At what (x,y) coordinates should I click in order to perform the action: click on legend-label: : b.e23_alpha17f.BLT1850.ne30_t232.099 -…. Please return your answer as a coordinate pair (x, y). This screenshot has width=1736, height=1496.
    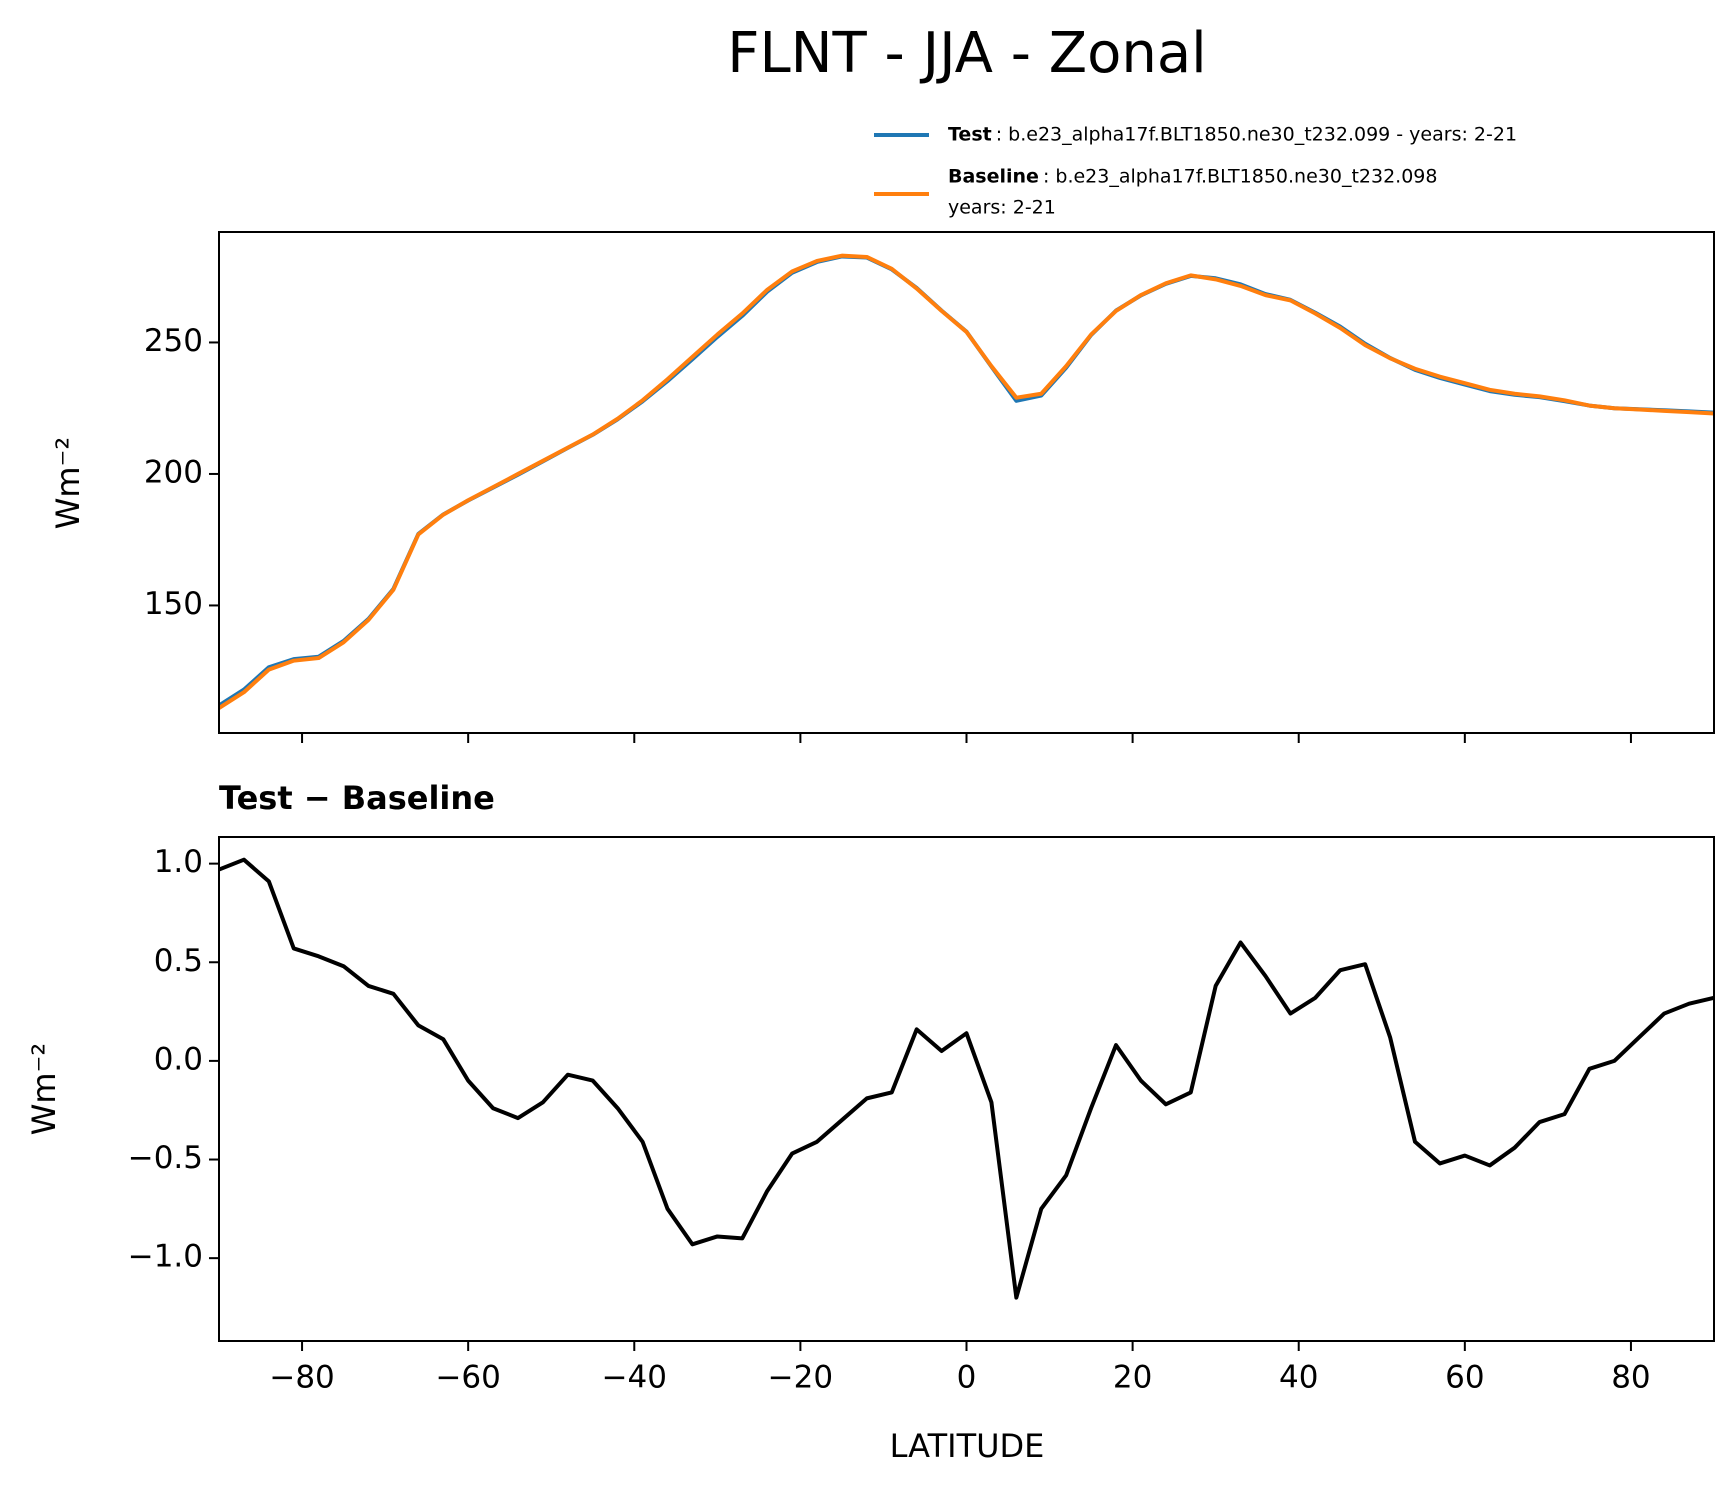
    Looking at the image, I should click on (1256, 135).